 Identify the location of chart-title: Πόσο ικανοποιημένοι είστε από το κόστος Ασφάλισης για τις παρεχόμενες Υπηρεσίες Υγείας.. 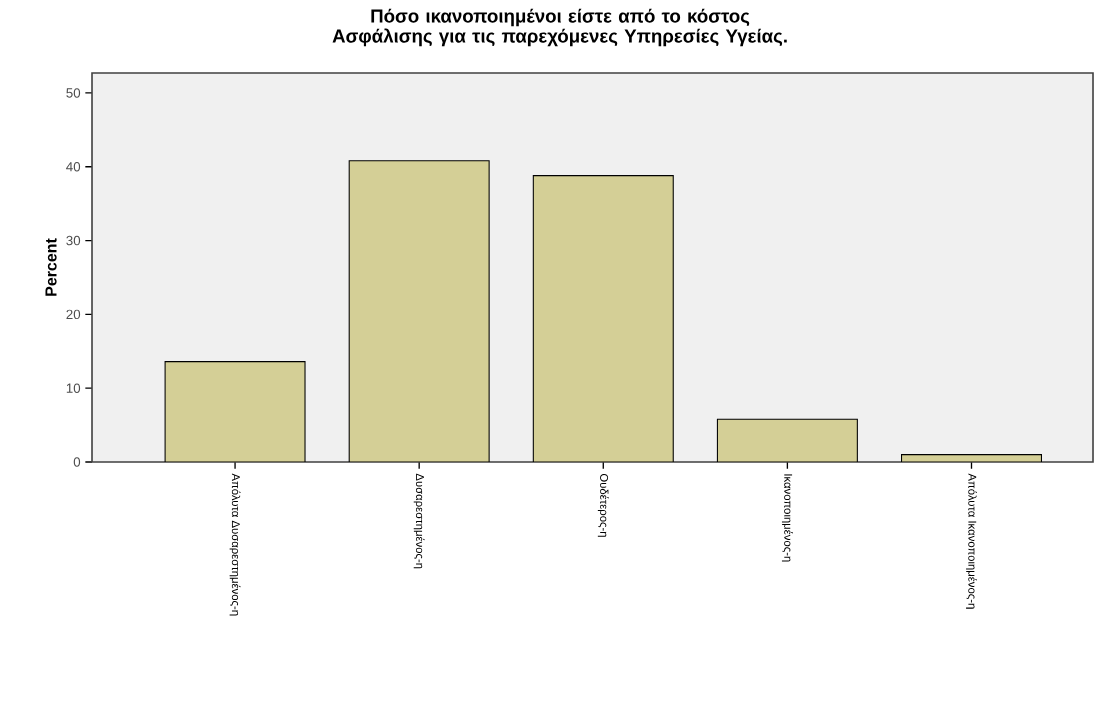
(559, 27).